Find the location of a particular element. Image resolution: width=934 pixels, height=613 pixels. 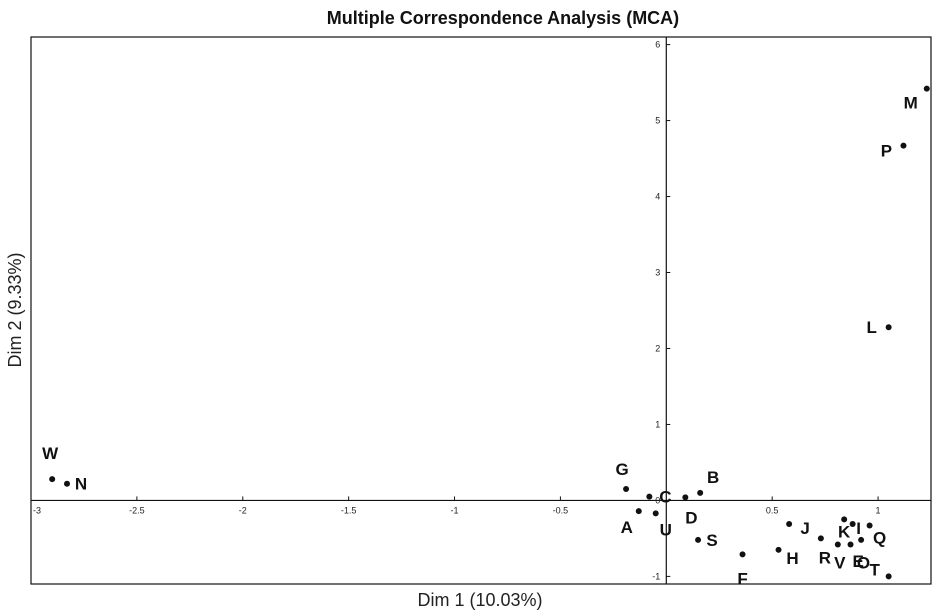

point-label-b: B is located at coordinates (713, 477).